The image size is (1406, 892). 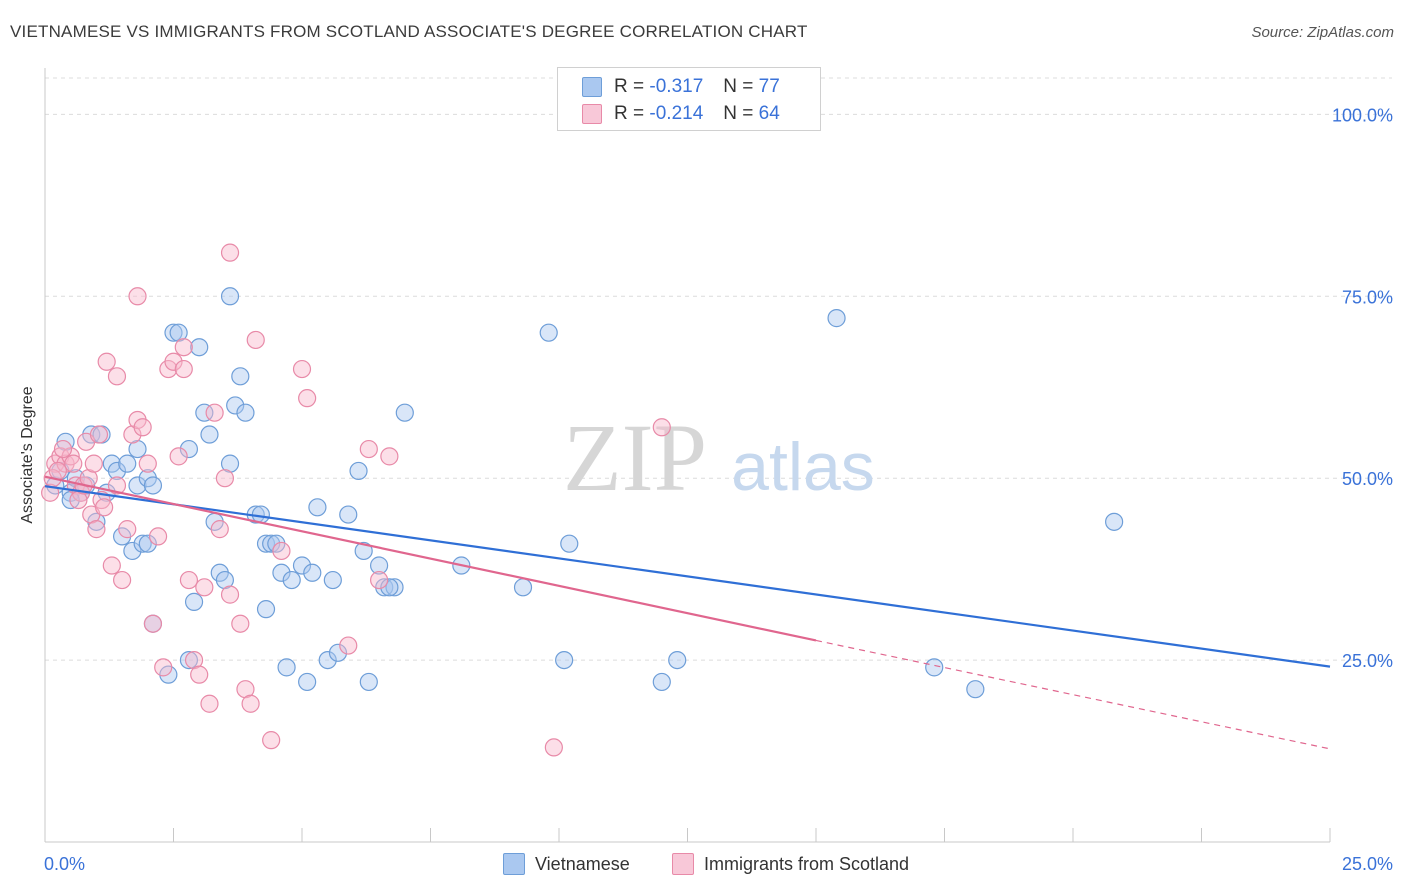 What do you see at coordinates (769, 113) in the screenshot?
I see `n-value: 64` at bounding box center [769, 113].